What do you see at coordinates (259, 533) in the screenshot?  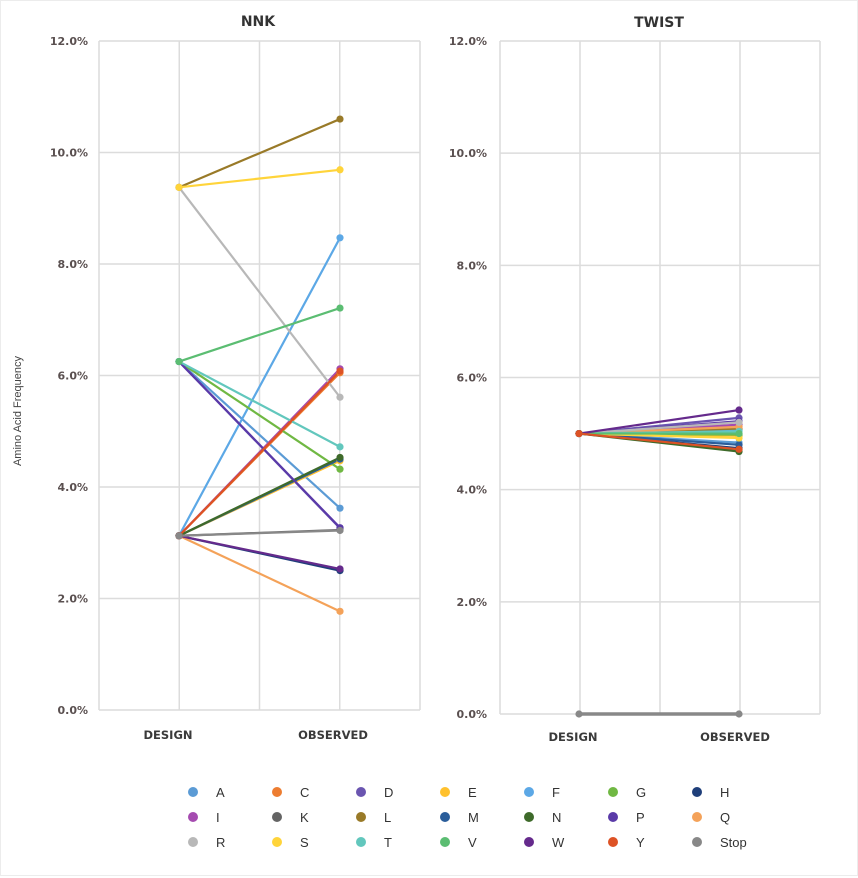 I see `series-line-stop` at bounding box center [259, 533].